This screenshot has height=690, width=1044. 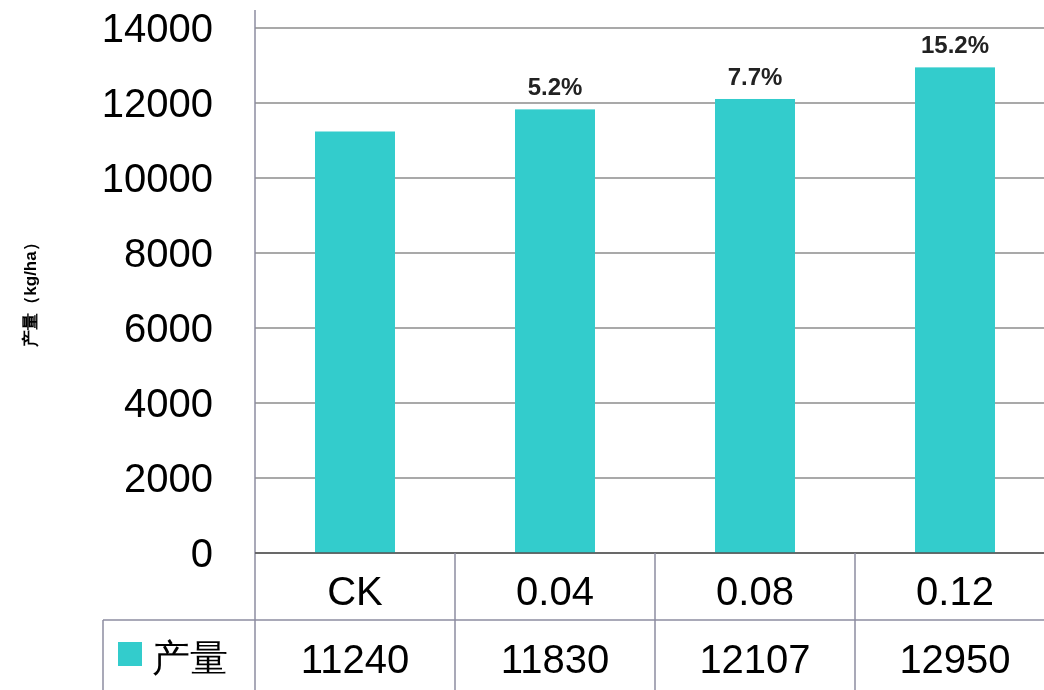 What do you see at coordinates (955, 659) in the screenshot?
I see `data-label: 12950` at bounding box center [955, 659].